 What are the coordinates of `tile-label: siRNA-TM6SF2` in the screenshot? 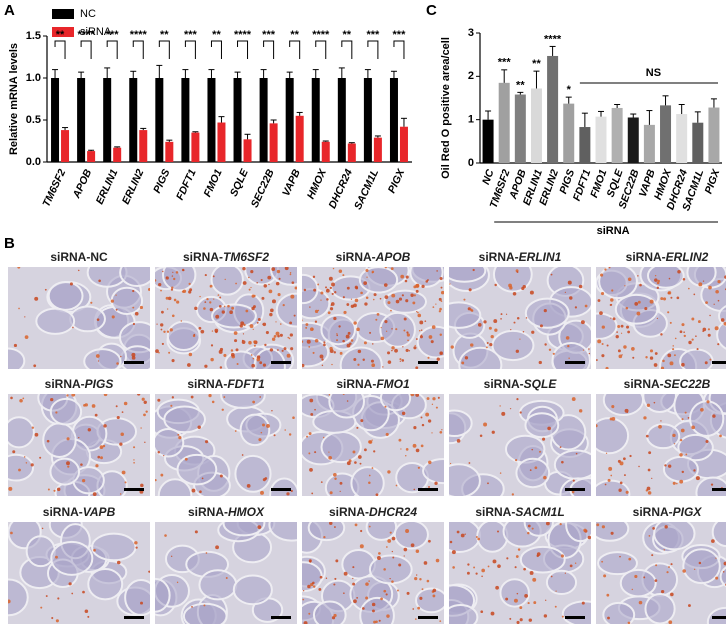 It's located at (226, 257).